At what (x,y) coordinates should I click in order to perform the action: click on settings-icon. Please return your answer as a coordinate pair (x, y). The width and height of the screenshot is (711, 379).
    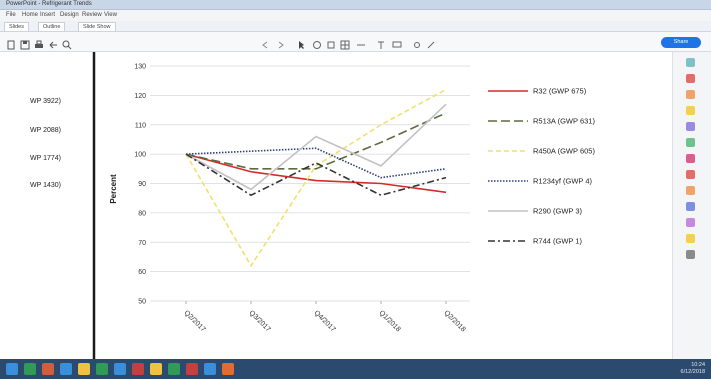
    Looking at the image, I should click on (417, 42).